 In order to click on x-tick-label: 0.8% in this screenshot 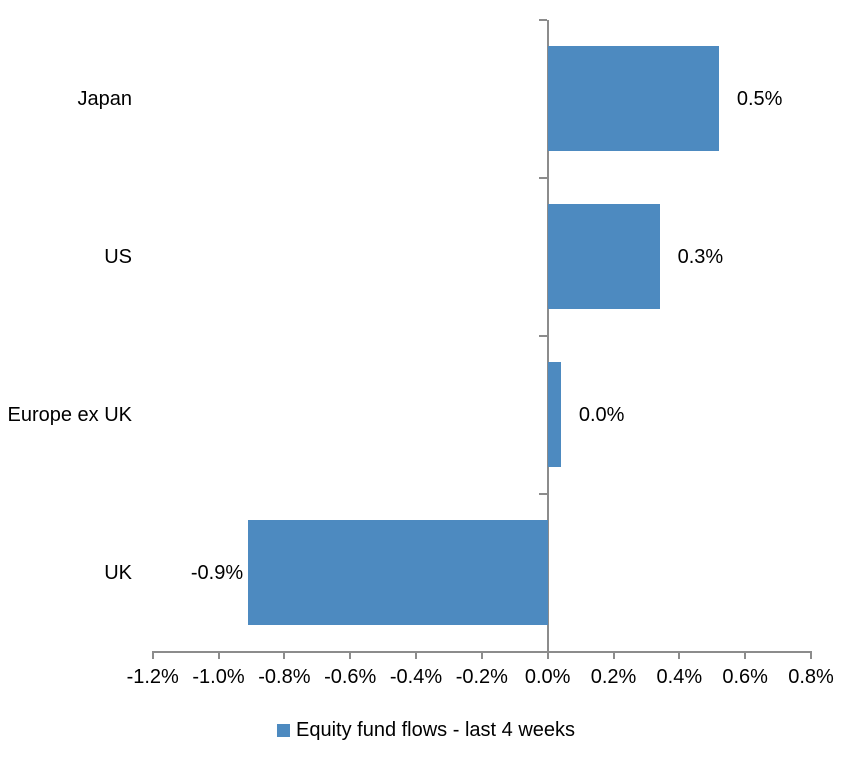, I will do `click(811, 677)`.